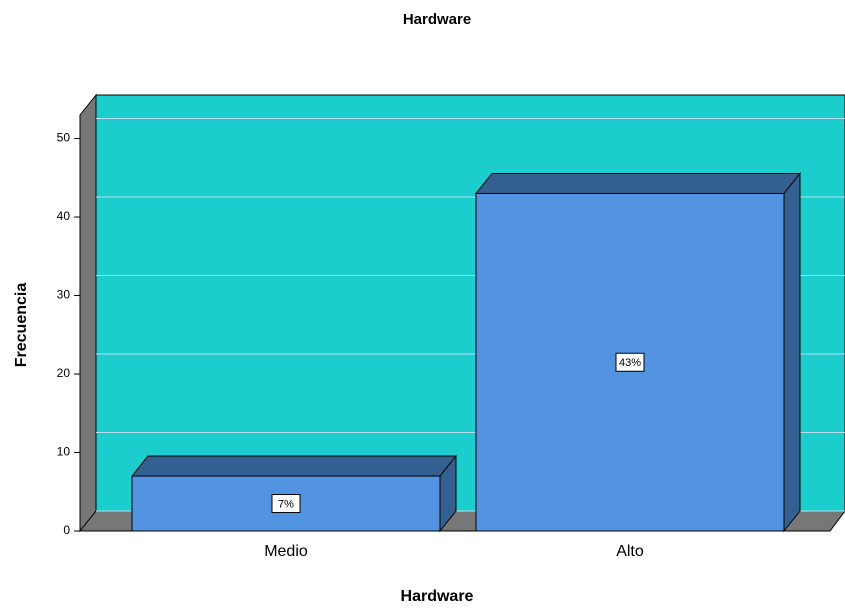 The height and width of the screenshot is (608, 845). What do you see at coordinates (64, 295) in the screenshot?
I see `y-tick-label: 30` at bounding box center [64, 295].